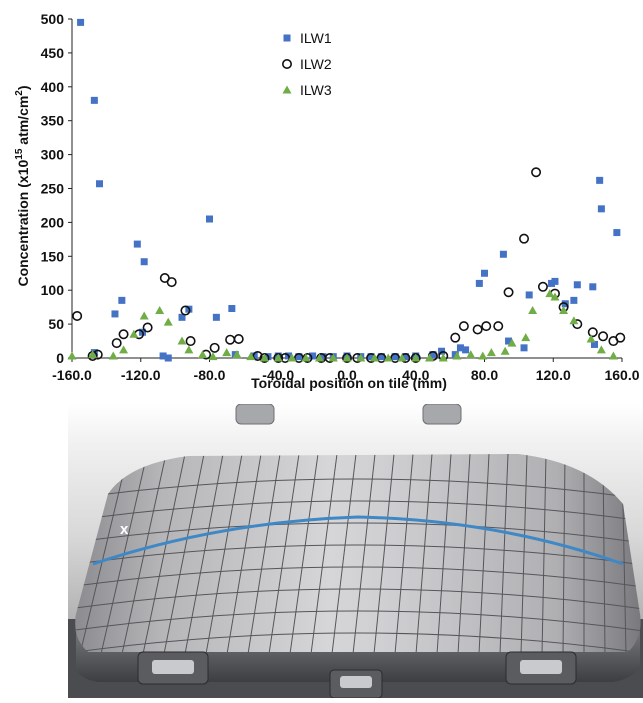 This screenshot has width=643, height=703. Describe the element at coordinates (316, 38) in the screenshot. I see `legend-label-ilw1: ILW1` at that location.